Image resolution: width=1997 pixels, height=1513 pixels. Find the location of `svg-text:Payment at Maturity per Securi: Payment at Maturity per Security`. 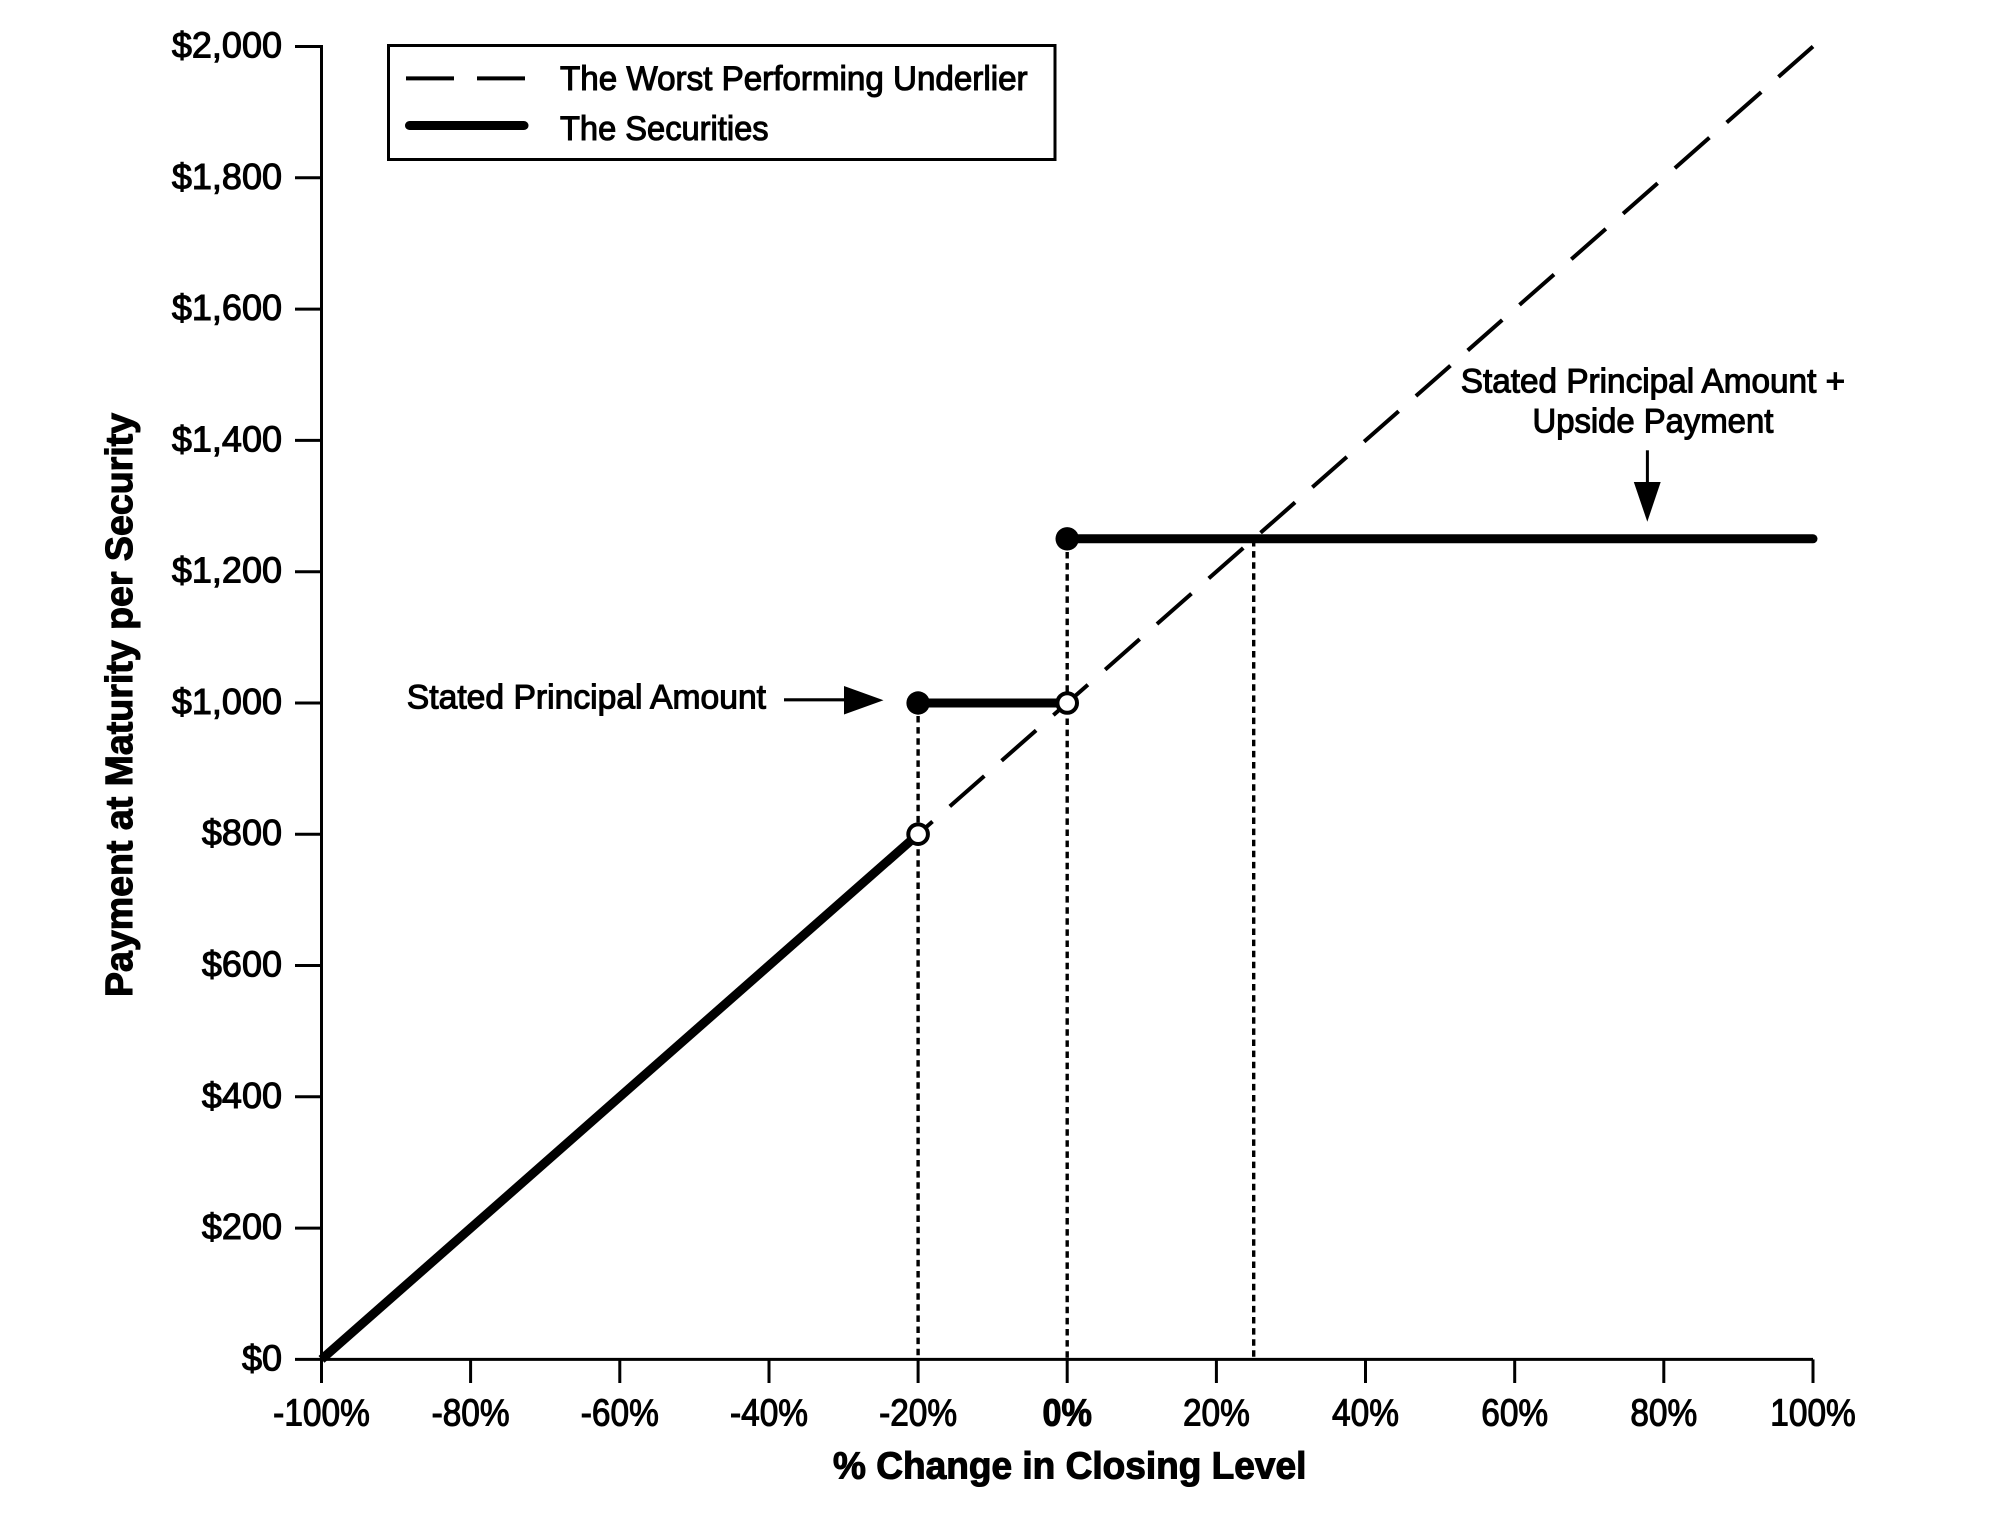

svg-text:Payment at Maturity per Securi: Payment at Maturity per Security is located at coordinates (120, 705).